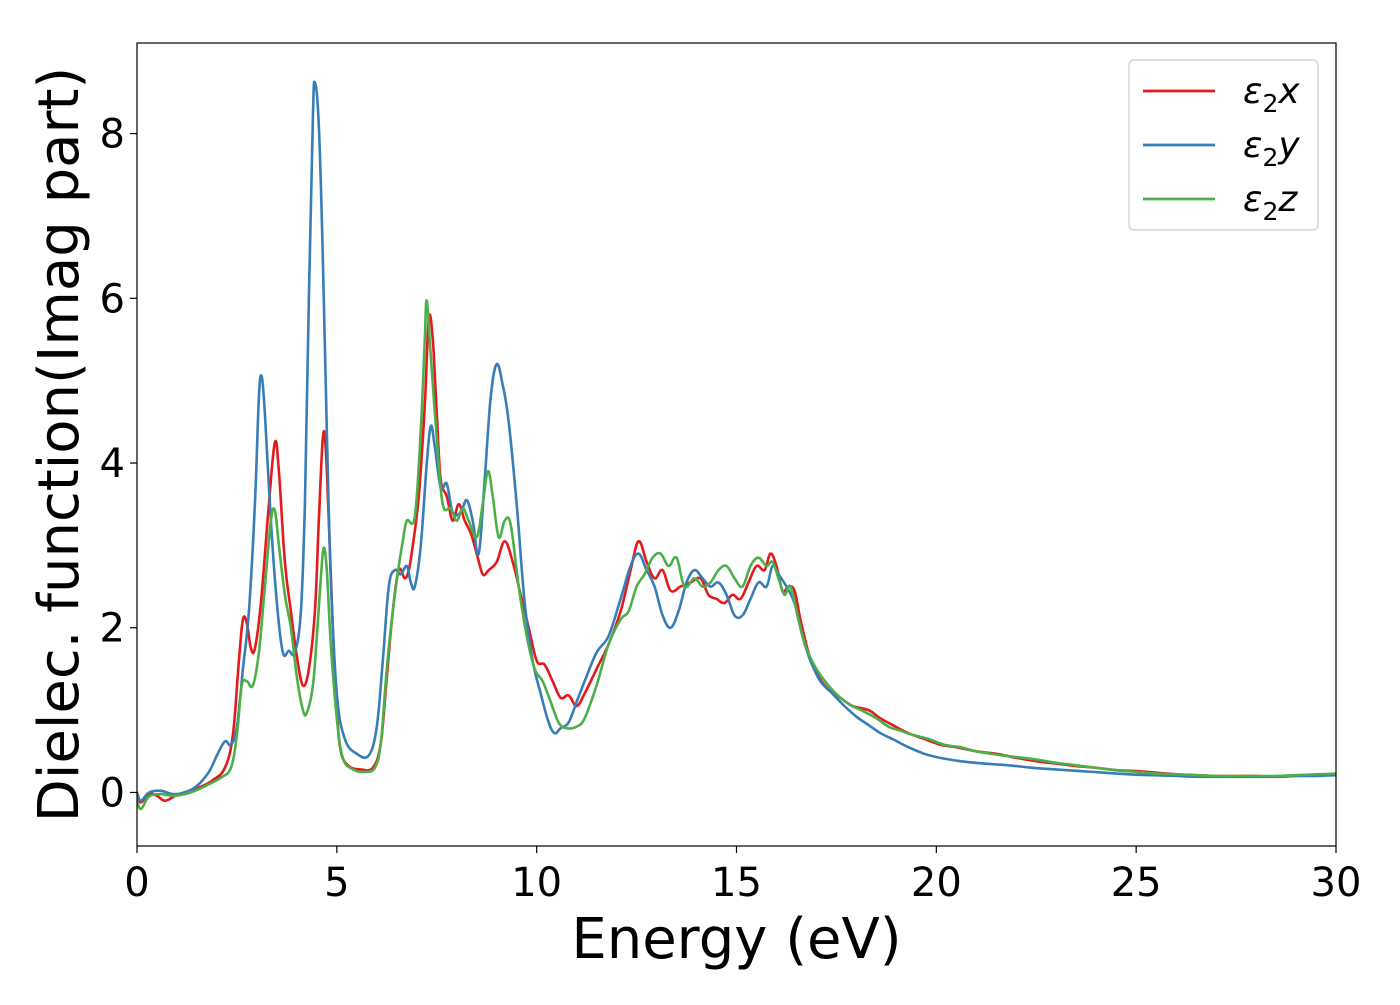 Image resolution: width=1400 pixels, height=1005 pixels. Describe the element at coordinates (112, 464) in the screenshot. I see `y-tick-label: 4` at that location.